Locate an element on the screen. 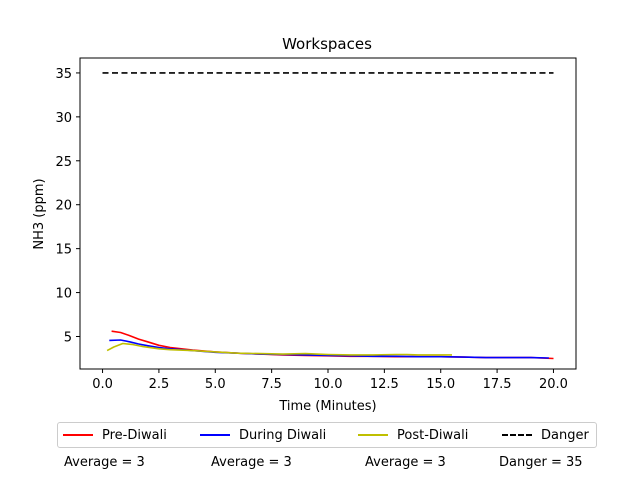 The image size is (640, 480). legend-item-pre-diwali: Pre-Diwali is located at coordinates (115, 435).